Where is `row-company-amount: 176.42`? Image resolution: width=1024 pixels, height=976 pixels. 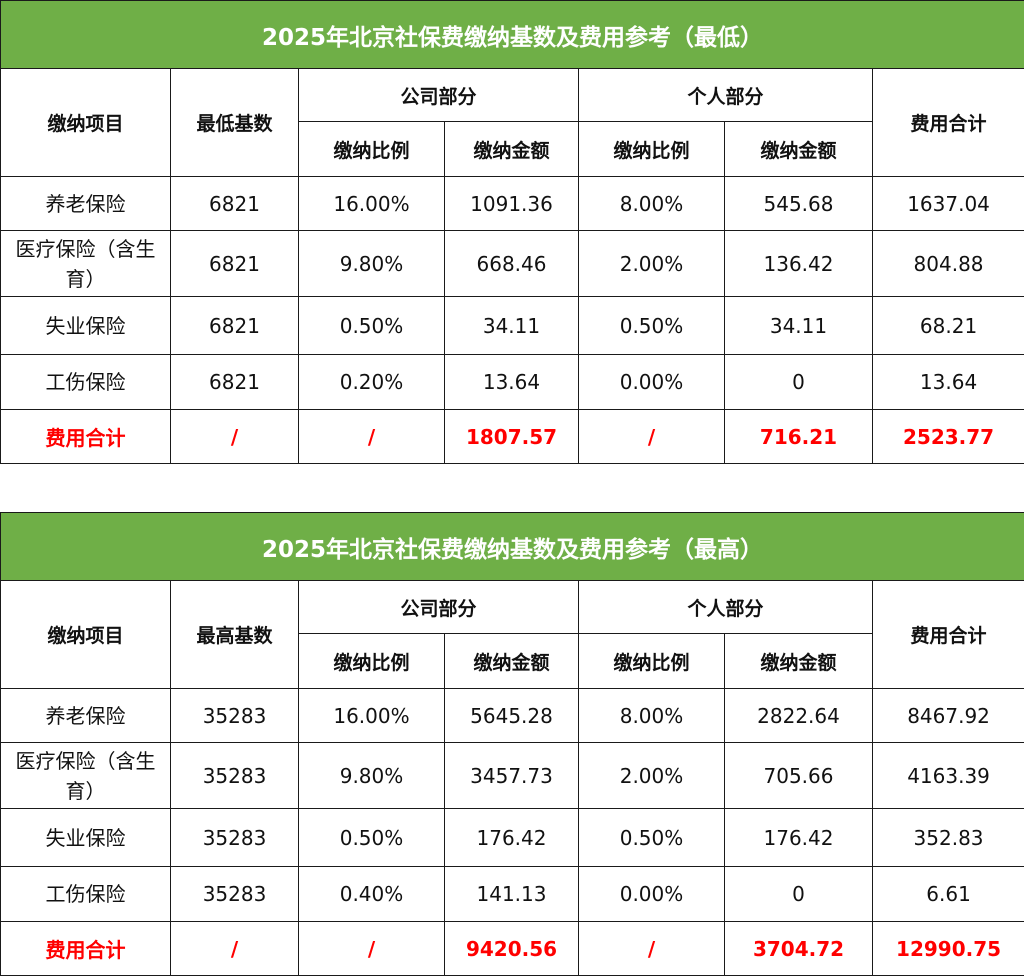 row-company-amount: 176.42 is located at coordinates (511, 837).